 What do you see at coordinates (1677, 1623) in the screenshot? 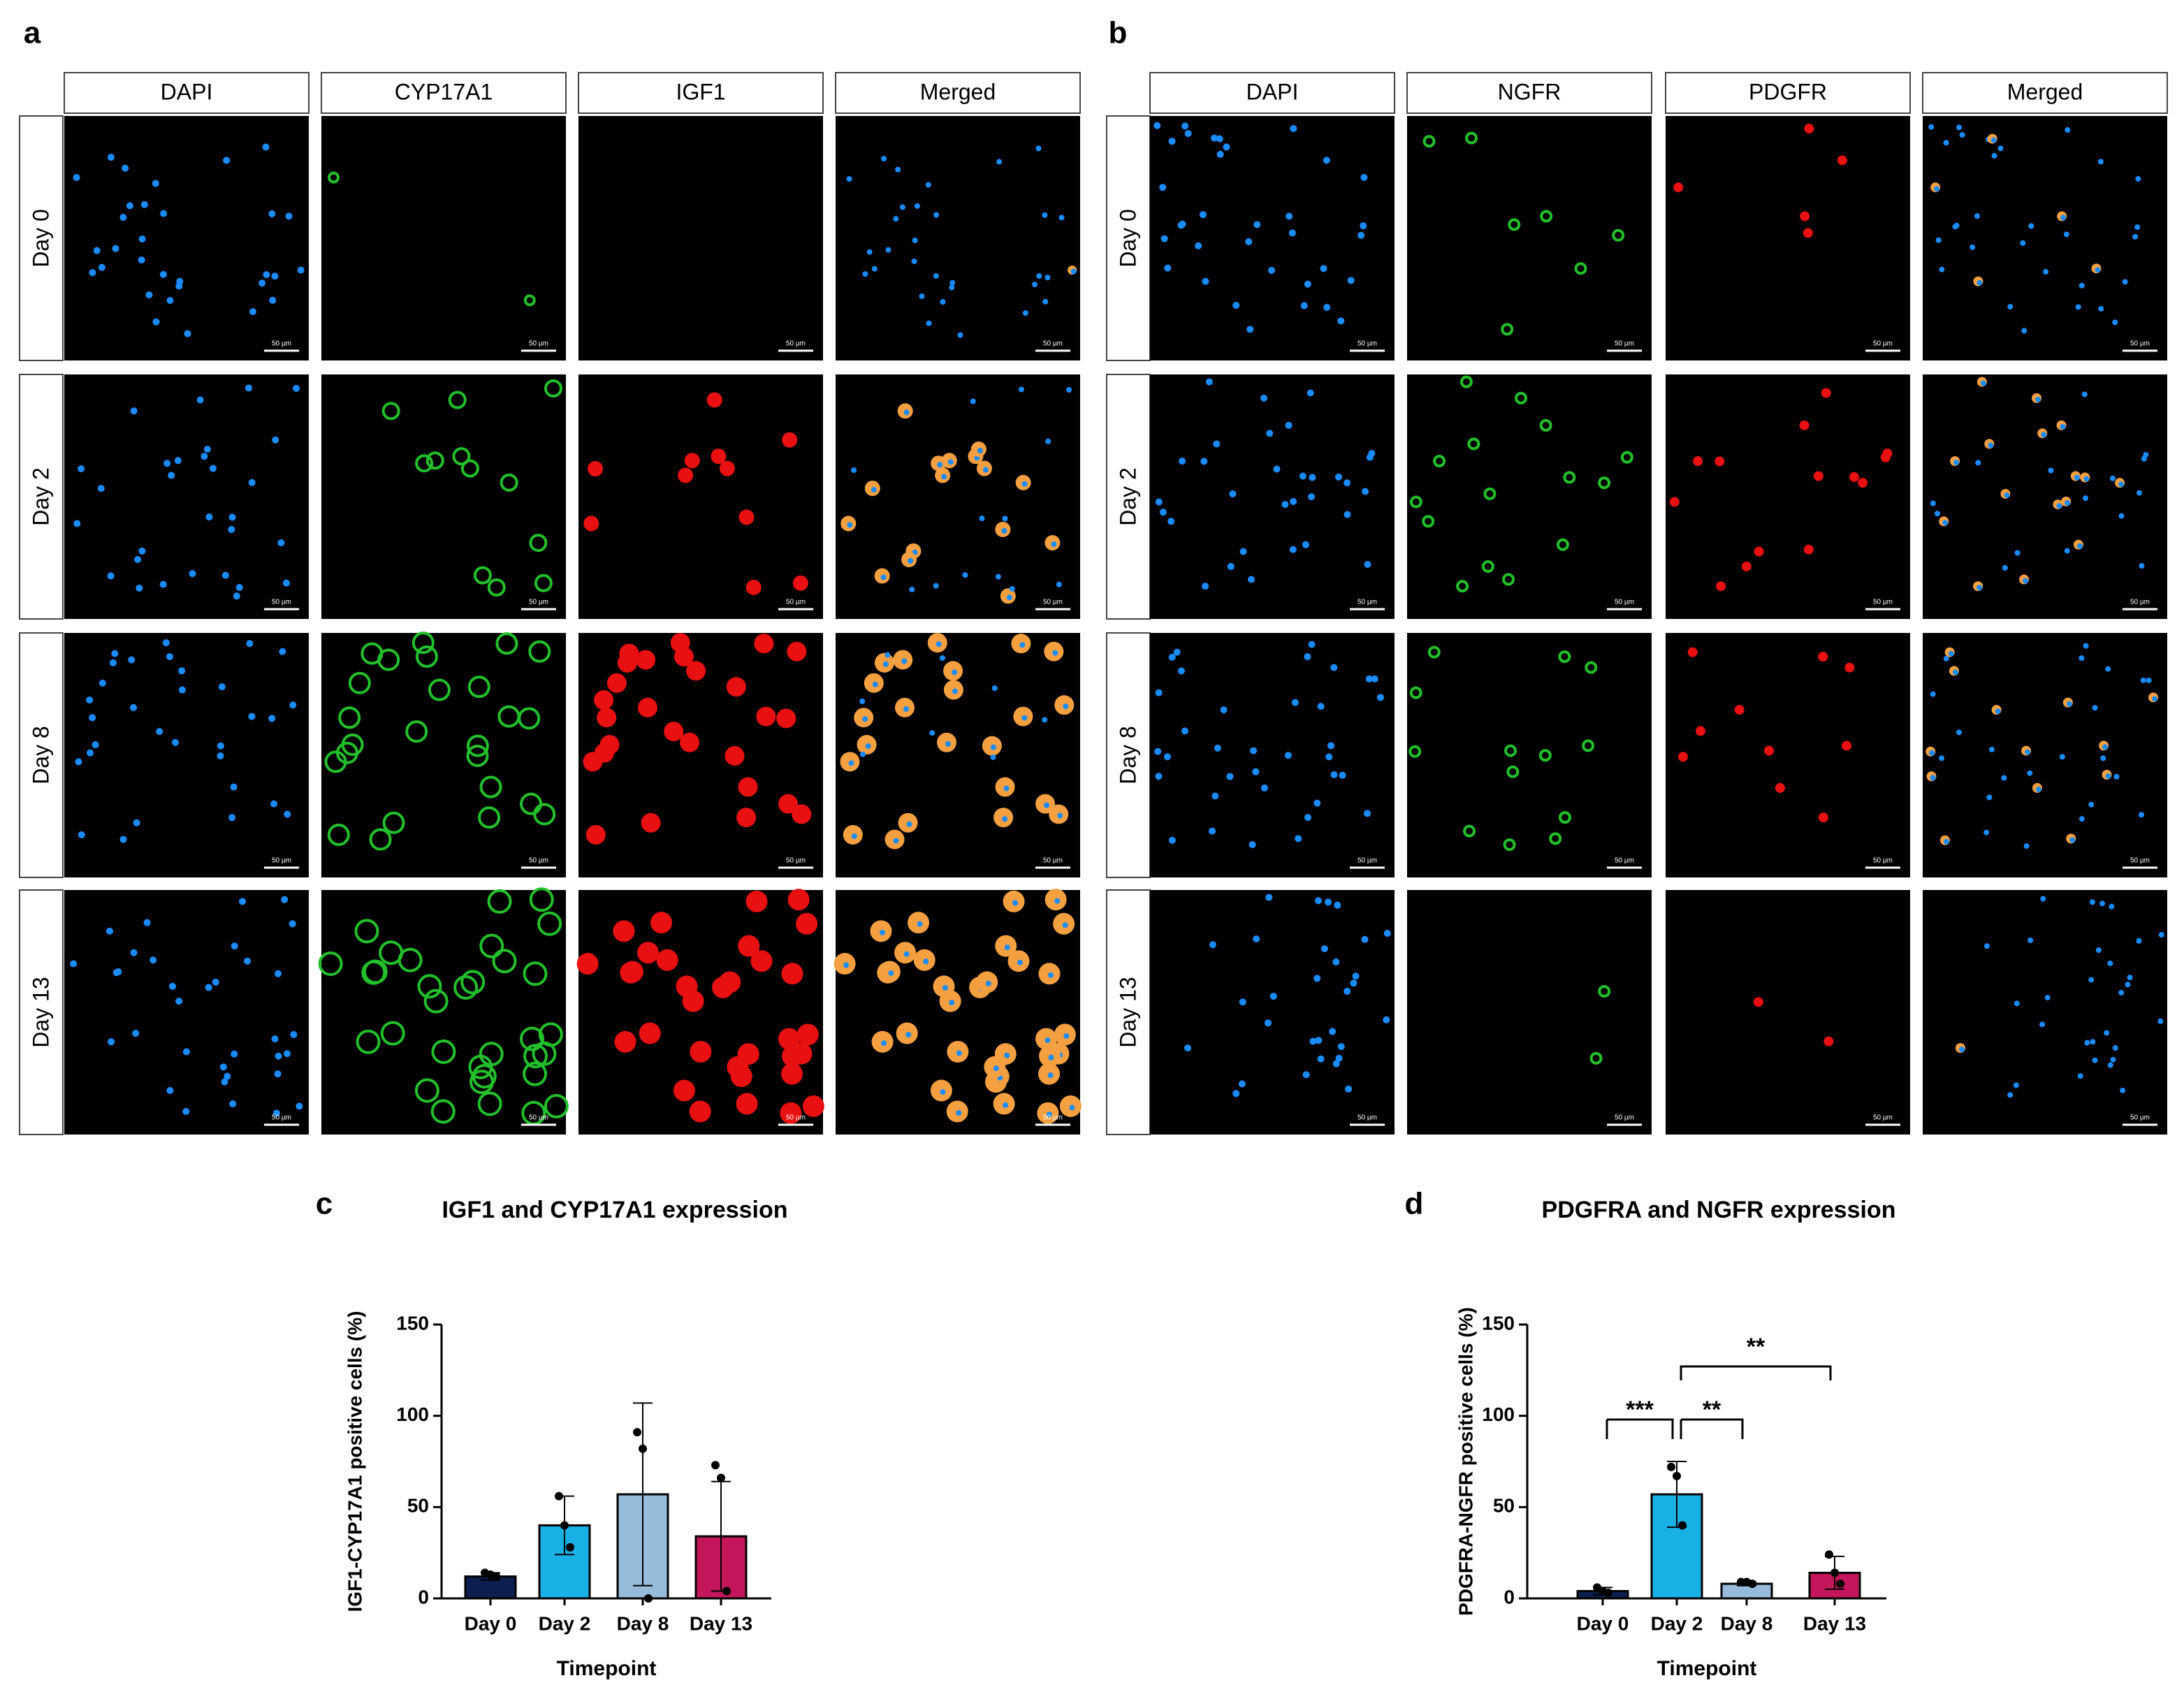
I see `x-tick-label: Day 2` at bounding box center [1677, 1623].